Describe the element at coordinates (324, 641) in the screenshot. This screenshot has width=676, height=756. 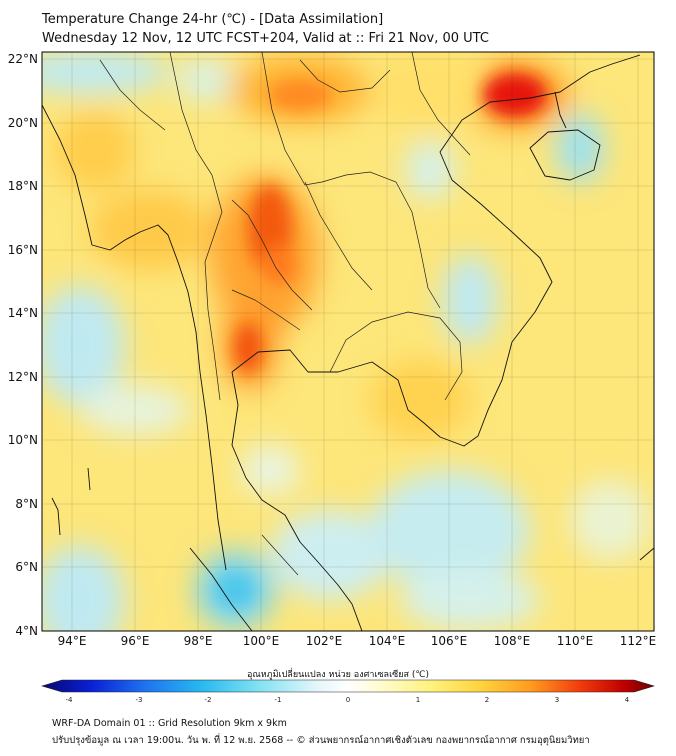
I see `lon-label: 102°E` at that location.